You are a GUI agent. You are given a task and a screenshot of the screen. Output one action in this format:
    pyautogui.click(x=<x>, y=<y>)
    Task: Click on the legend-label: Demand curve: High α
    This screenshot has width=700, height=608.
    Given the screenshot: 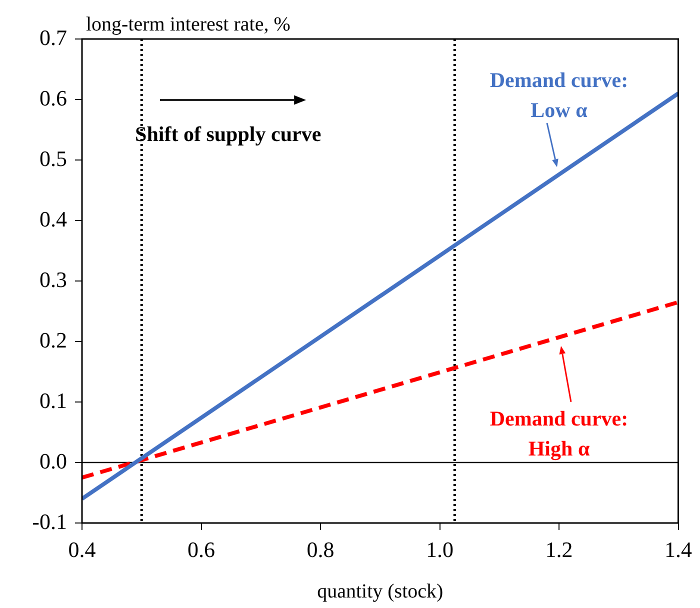 What is the action you would take?
    pyautogui.click(x=559, y=433)
    